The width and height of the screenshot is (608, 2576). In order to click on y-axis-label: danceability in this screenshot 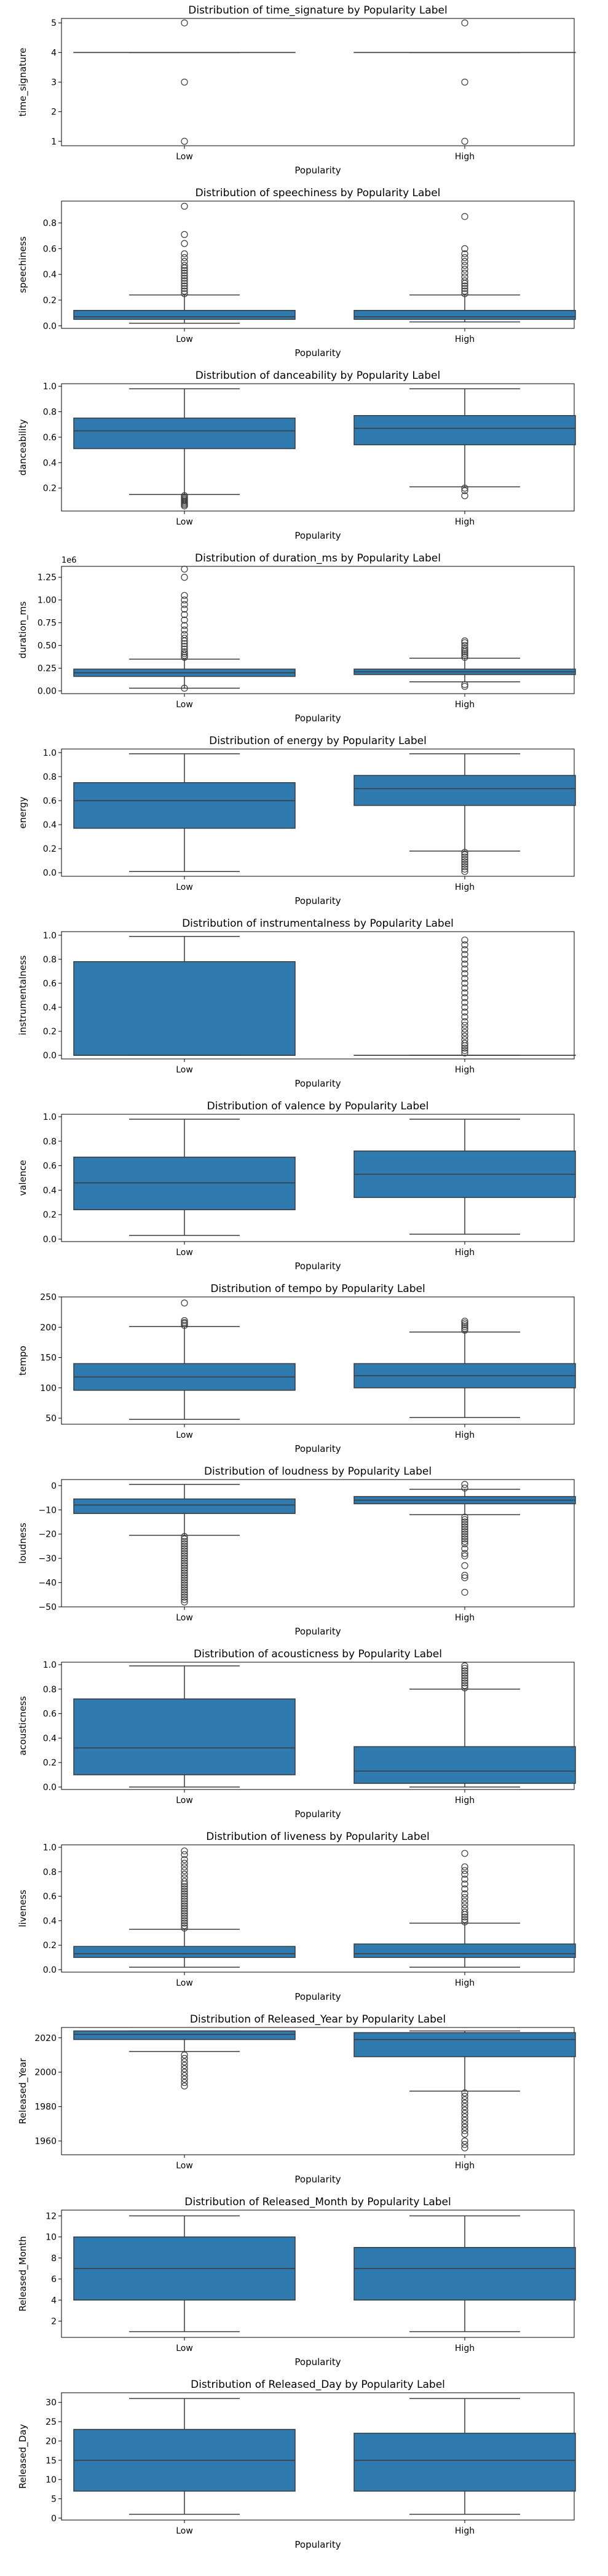, I will do `click(23, 447)`.